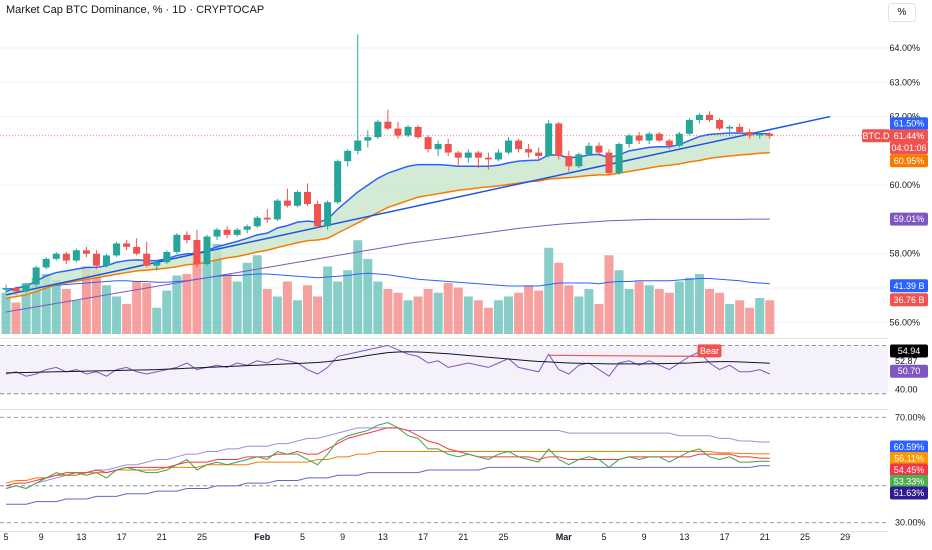 Image resolution: width=932 pixels, height=550 pixels. What do you see at coordinates (909, 371) in the screenshot?
I see `rsi-ma-value-label-bg` at bounding box center [909, 371].